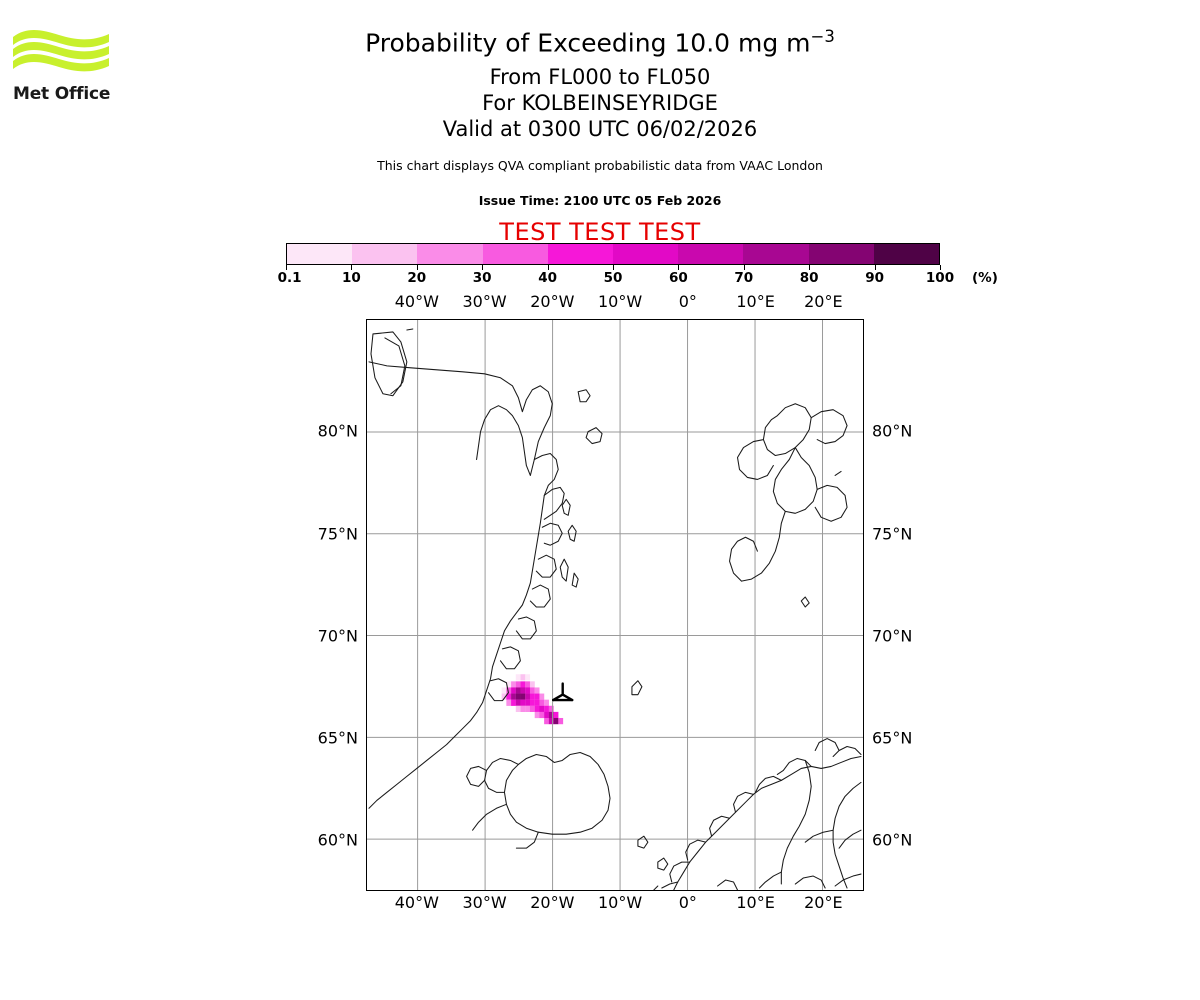  Describe the element at coordinates (286, 267) in the screenshot. I see `colorbar-tick-0.1` at that location.